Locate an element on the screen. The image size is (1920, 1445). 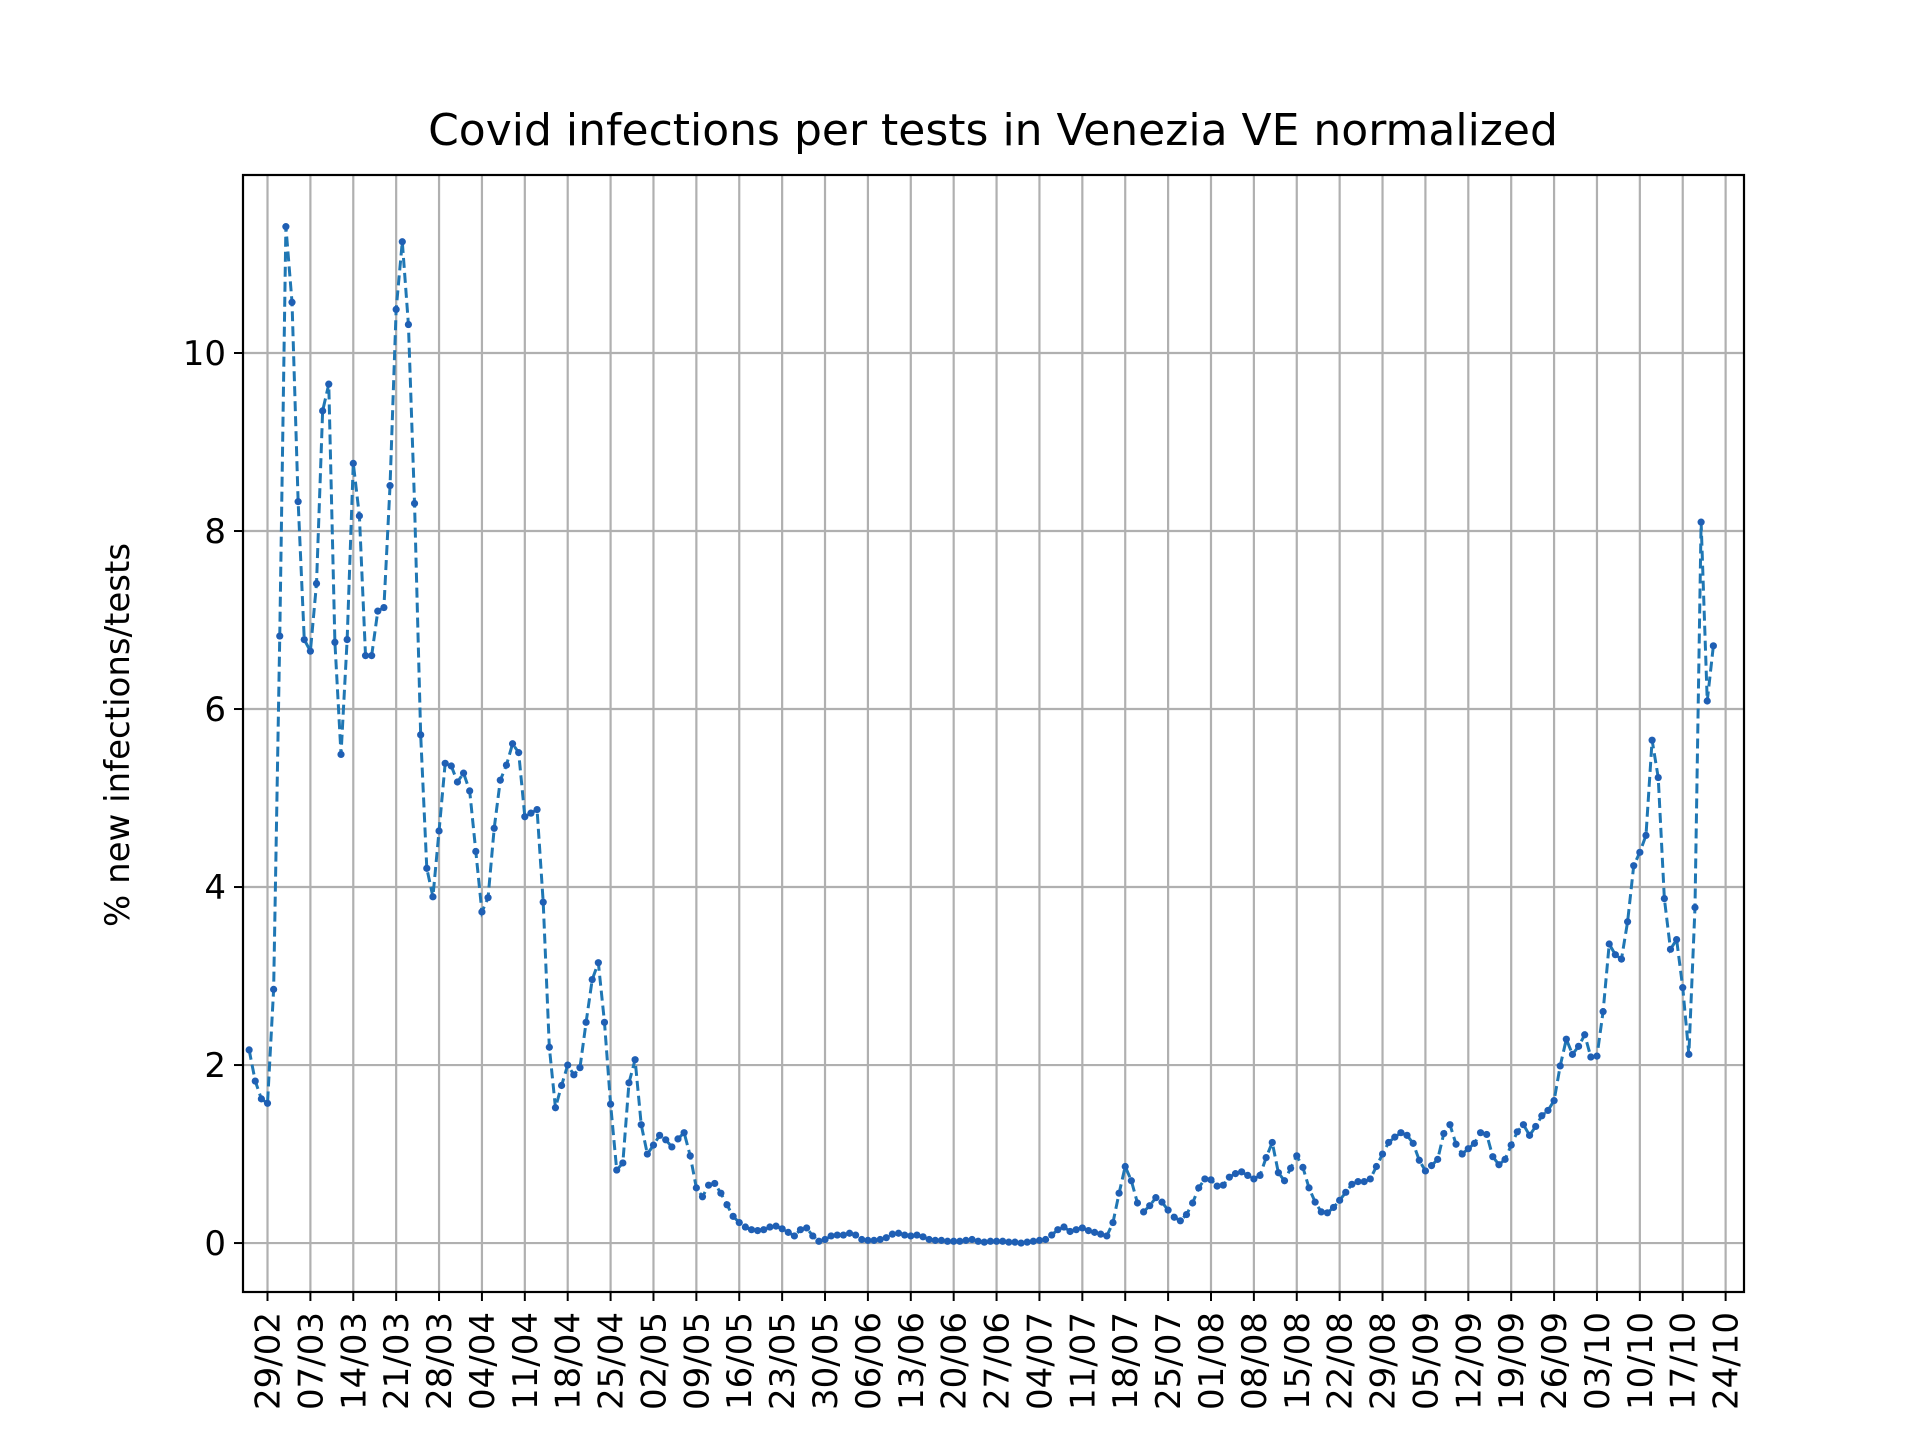
x-tick-label: 27/06 is located at coordinates (998, 1361).